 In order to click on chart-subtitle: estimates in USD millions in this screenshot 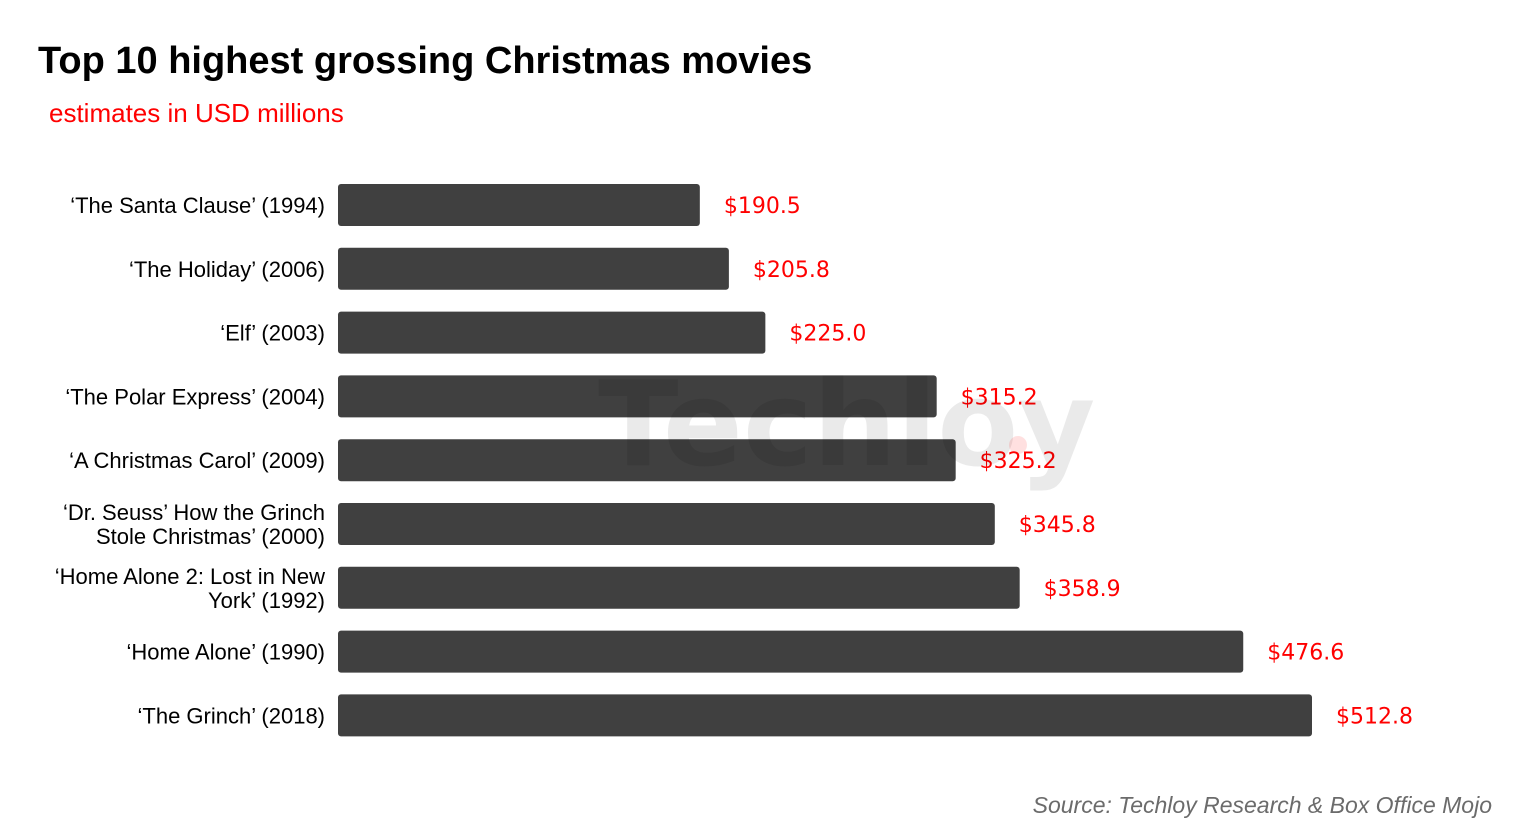, I will do `click(196, 113)`.